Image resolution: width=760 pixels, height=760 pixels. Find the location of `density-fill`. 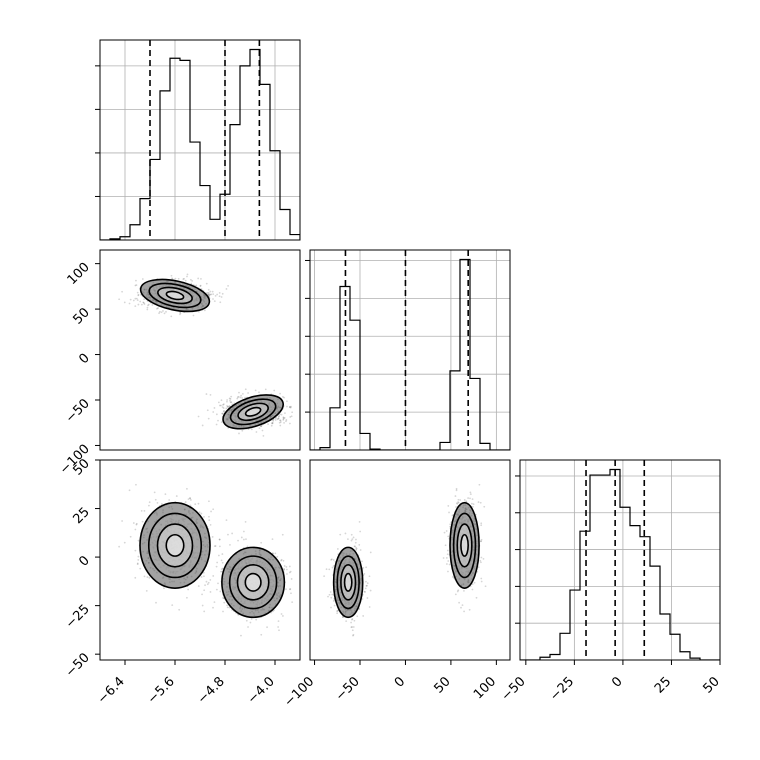

density-fill is located at coordinates (464, 545).